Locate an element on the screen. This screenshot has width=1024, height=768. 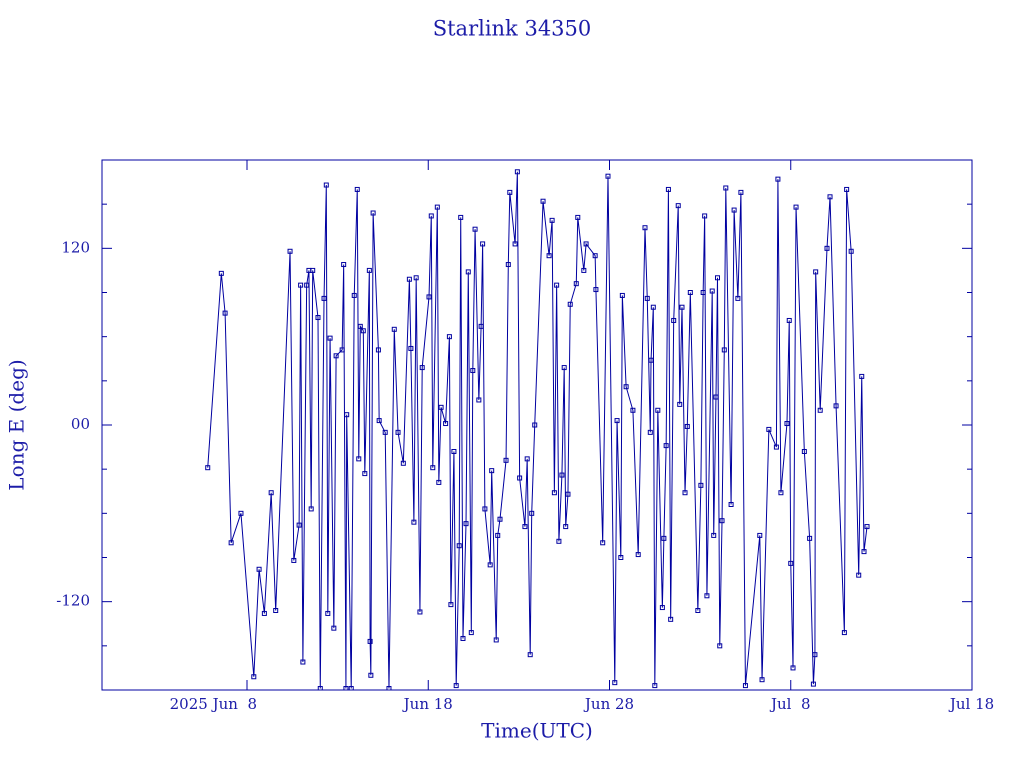
x-tick-label: 2025 Jun 8 is located at coordinates (213, 704).